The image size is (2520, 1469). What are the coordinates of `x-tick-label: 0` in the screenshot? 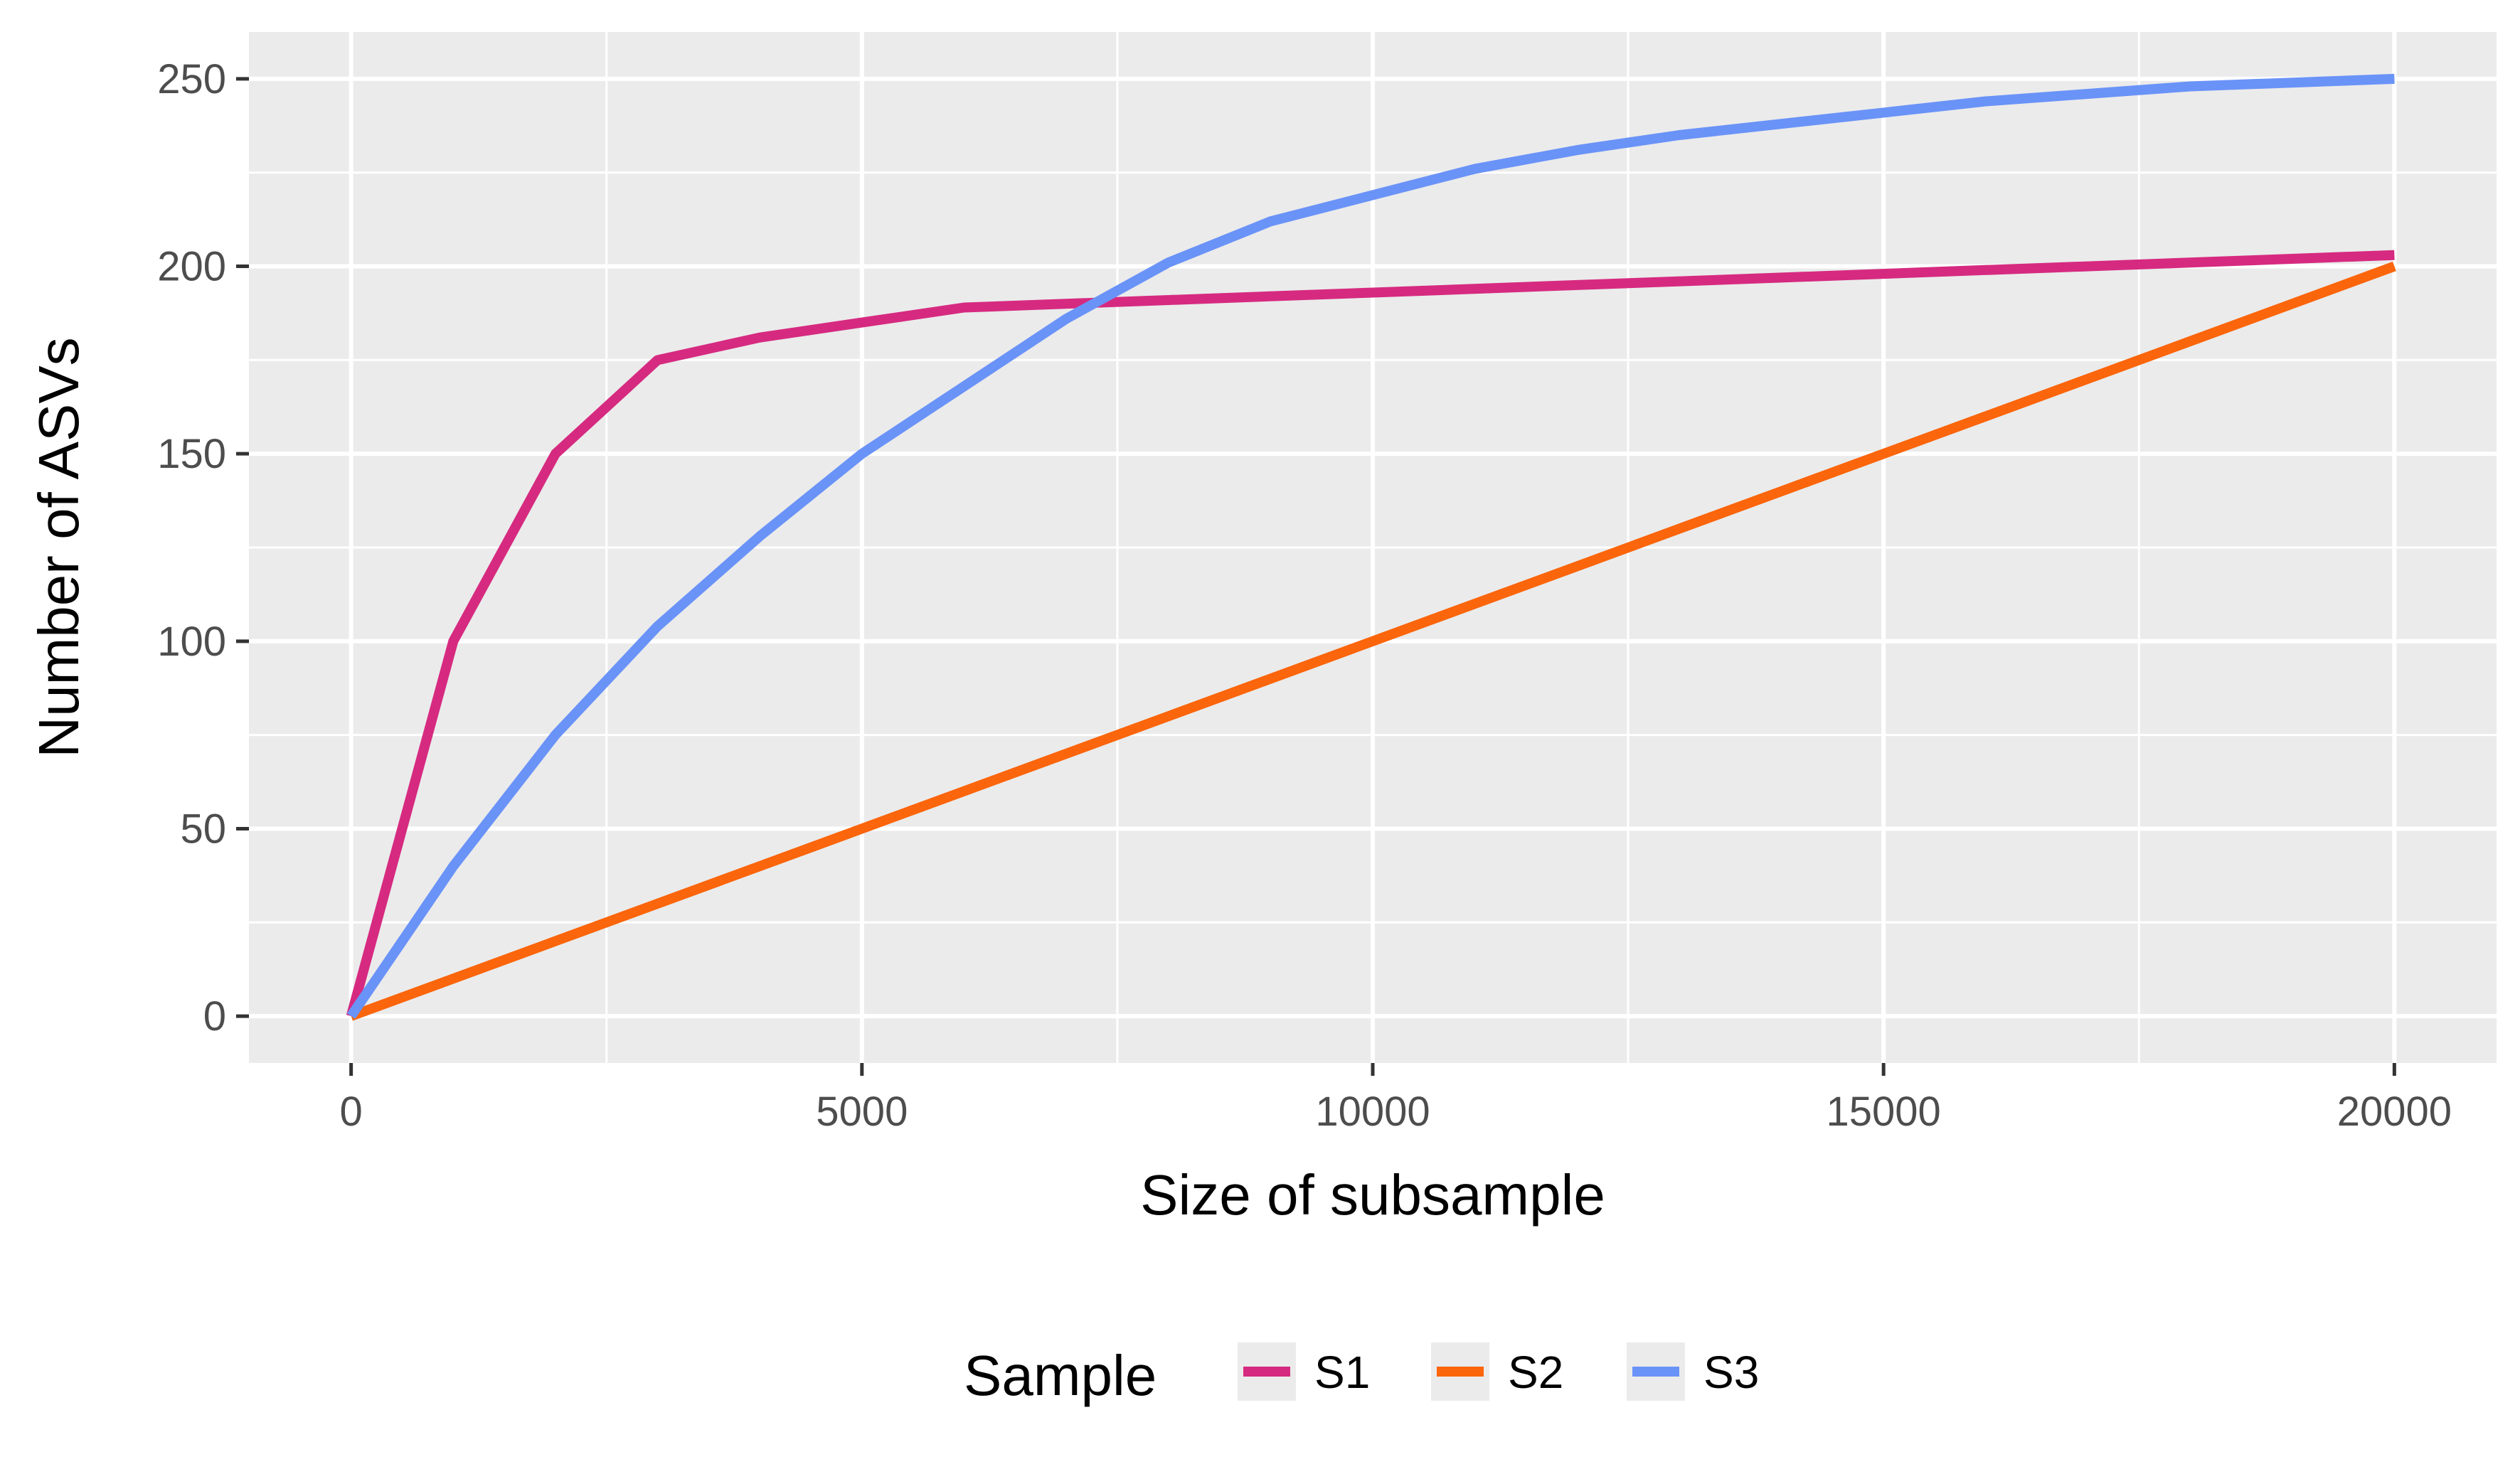 It's located at (351, 1112).